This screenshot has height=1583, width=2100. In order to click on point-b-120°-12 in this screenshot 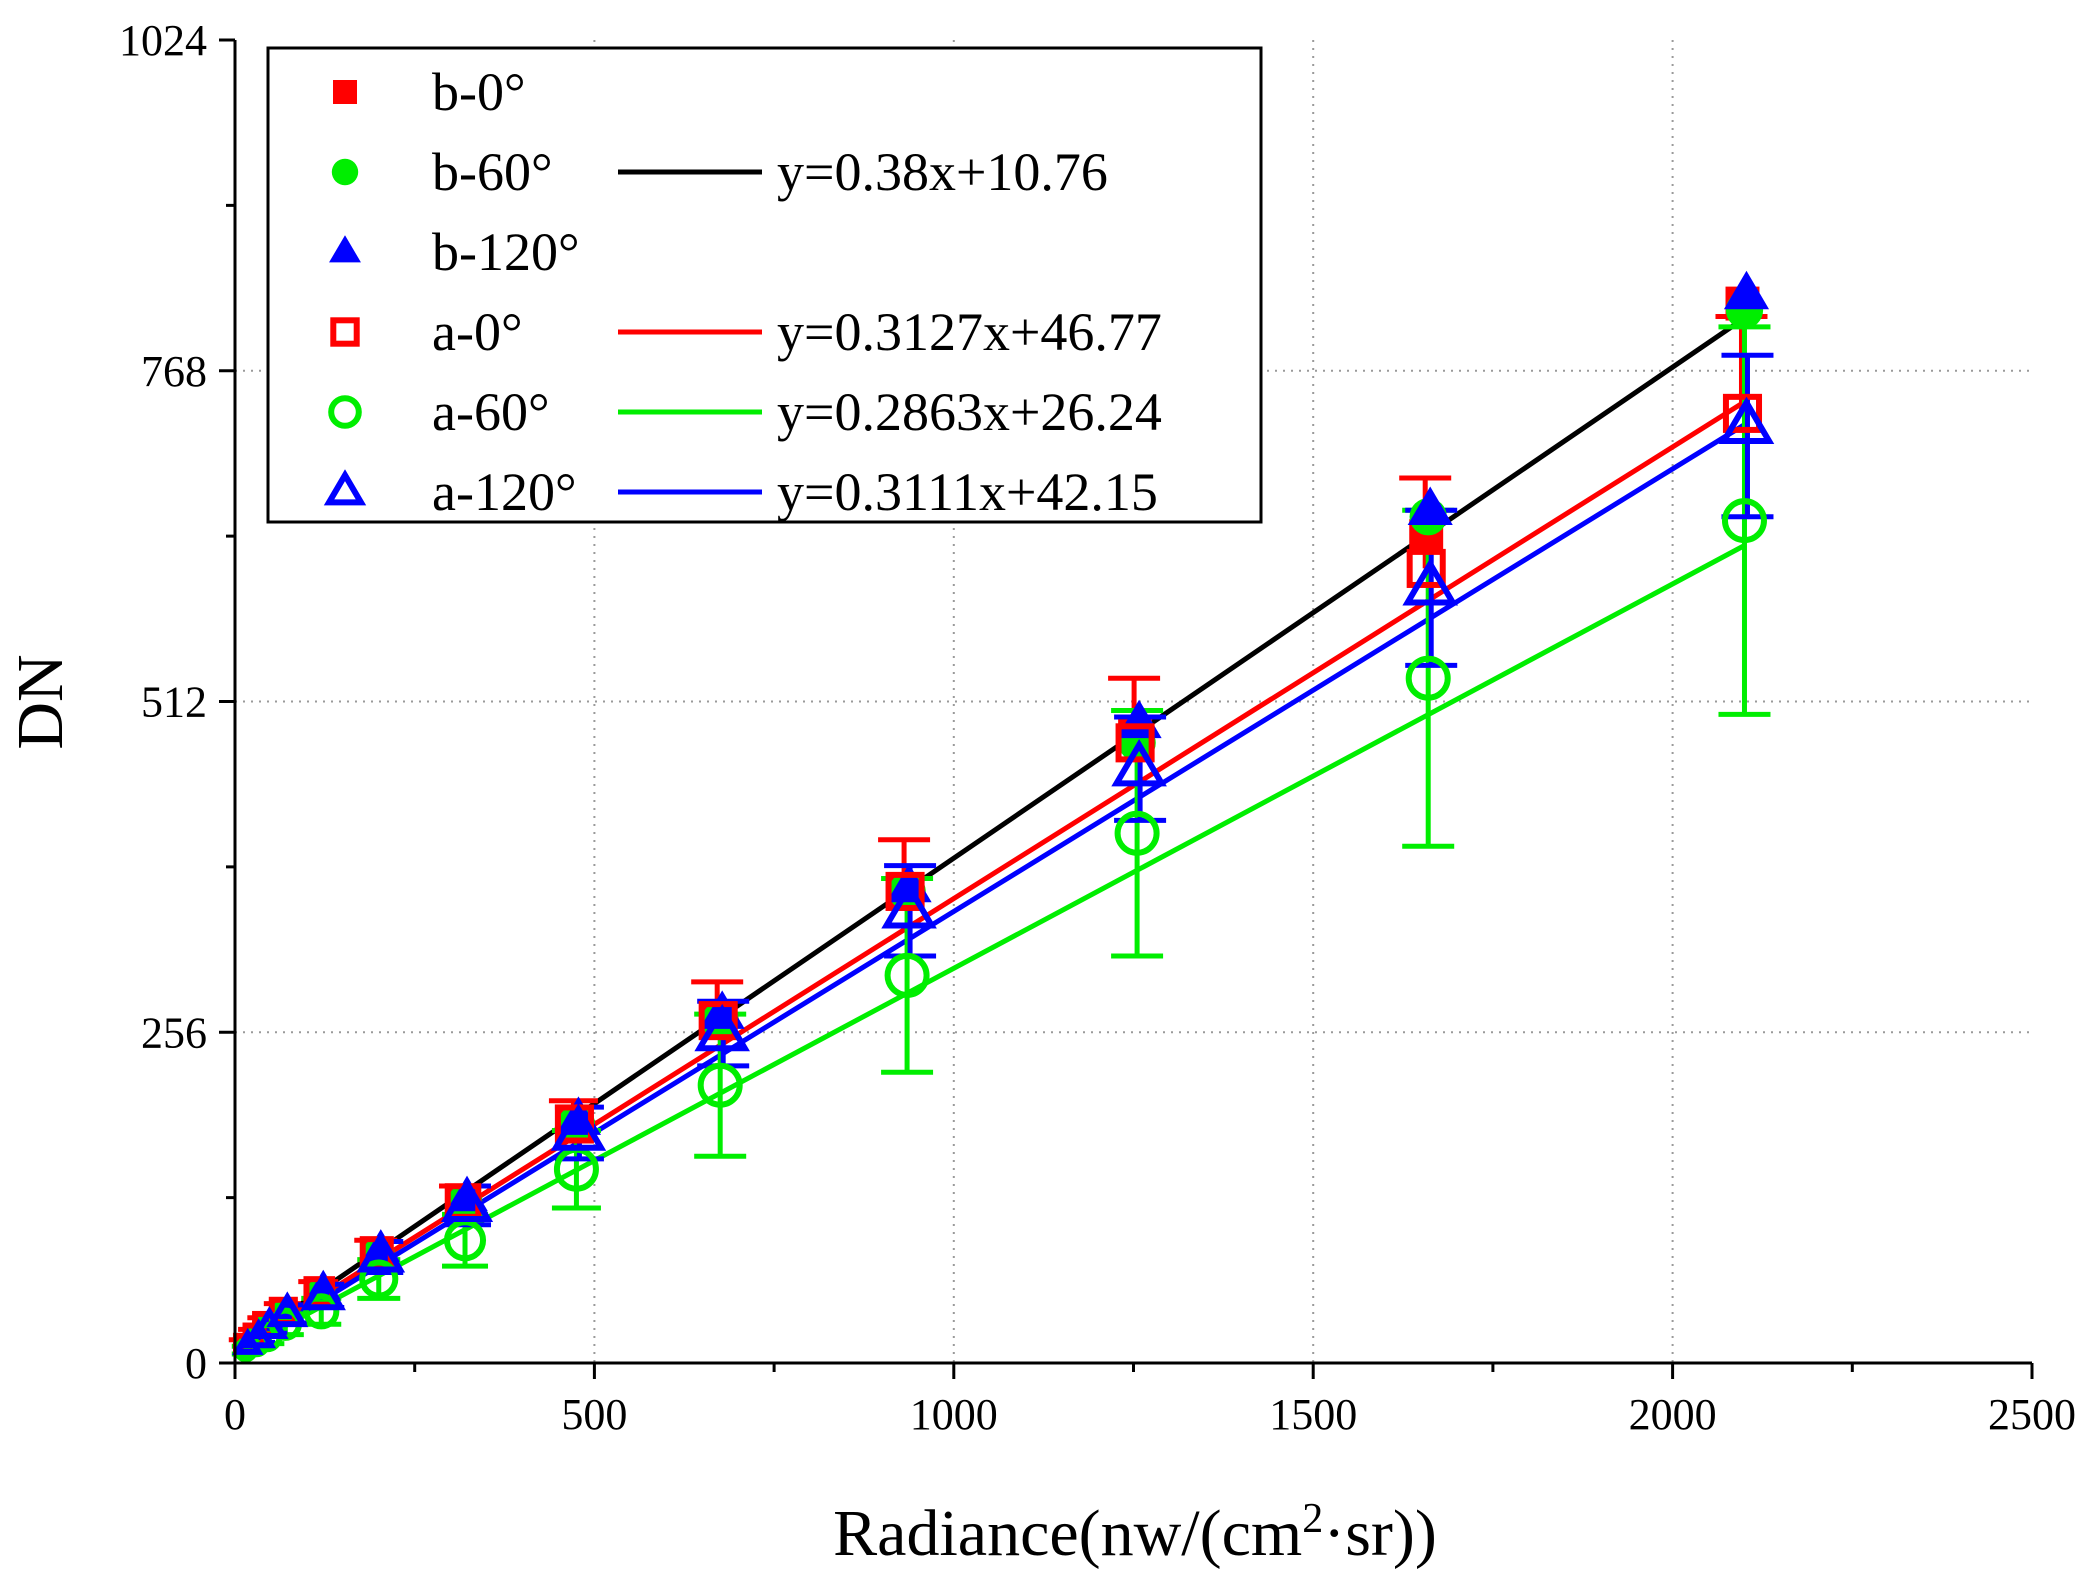, I will do `click(1746, 290)`.